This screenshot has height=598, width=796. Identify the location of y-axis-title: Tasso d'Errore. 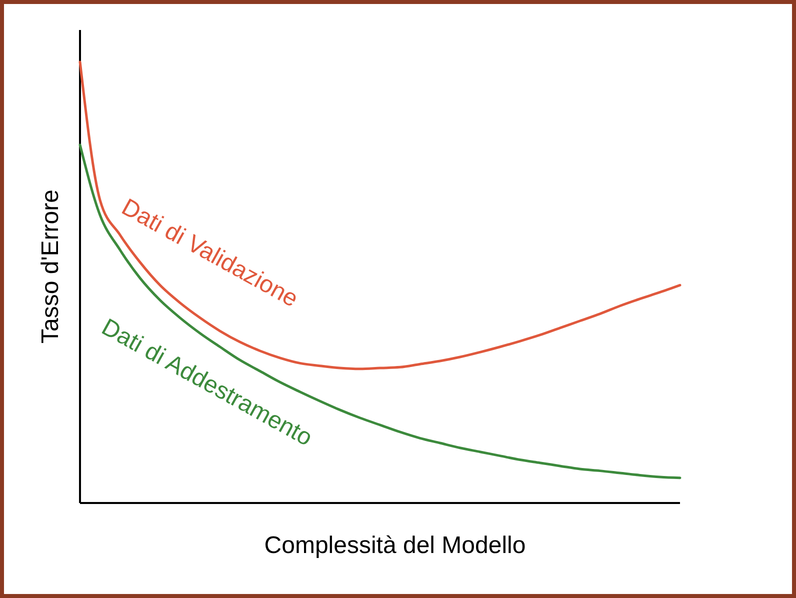
(50, 267).